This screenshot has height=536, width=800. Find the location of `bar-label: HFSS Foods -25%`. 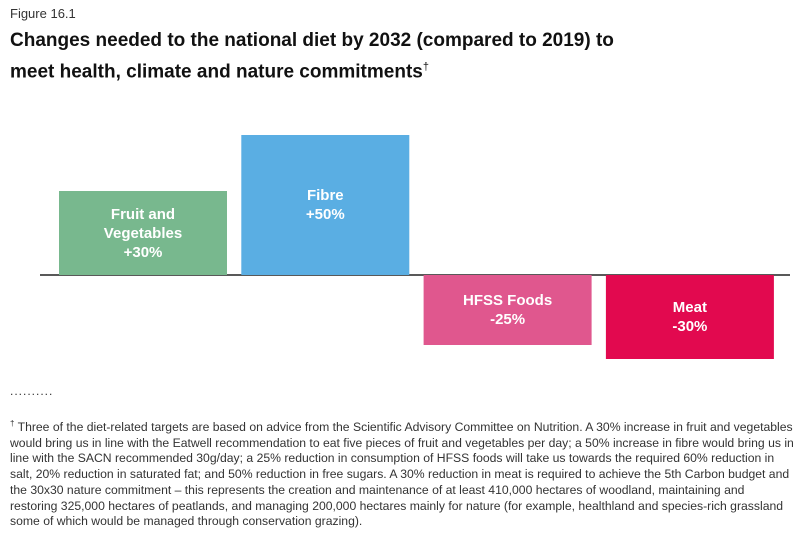

bar-label: HFSS Foods -25% is located at coordinates (508, 310).